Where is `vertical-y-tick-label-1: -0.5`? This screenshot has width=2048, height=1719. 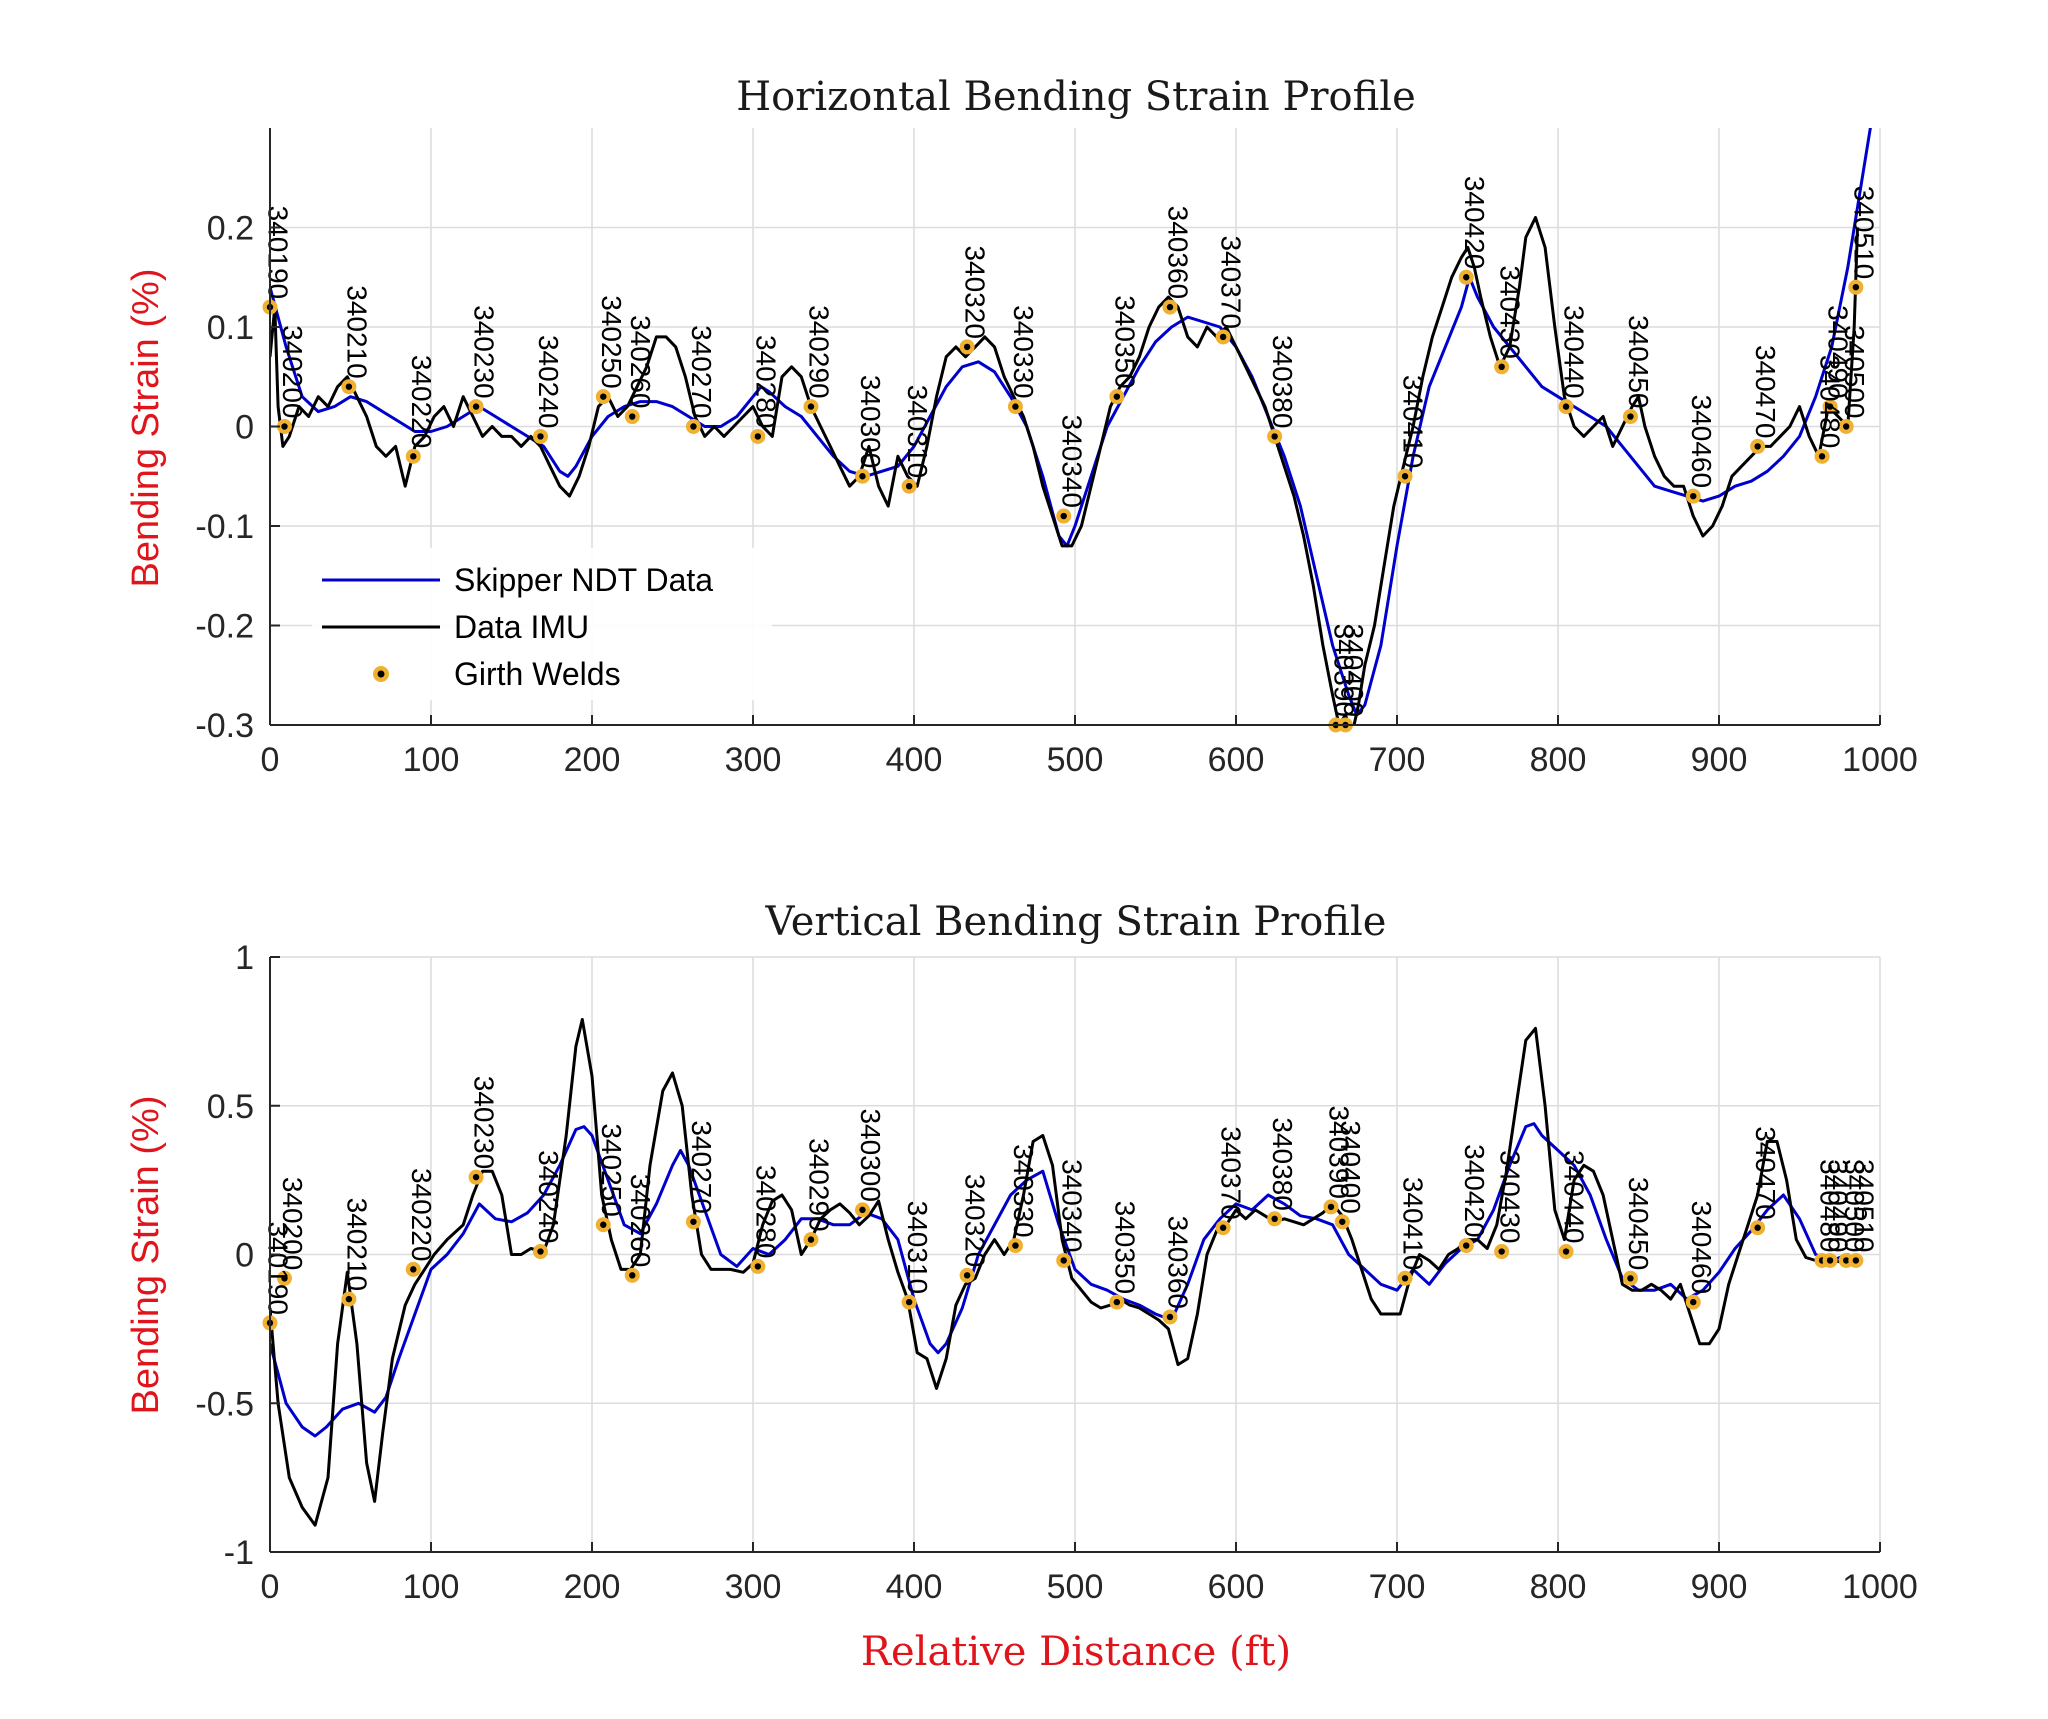 vertical-y-tick-label-1: -0.5 is located at coordinates (224, 1404).